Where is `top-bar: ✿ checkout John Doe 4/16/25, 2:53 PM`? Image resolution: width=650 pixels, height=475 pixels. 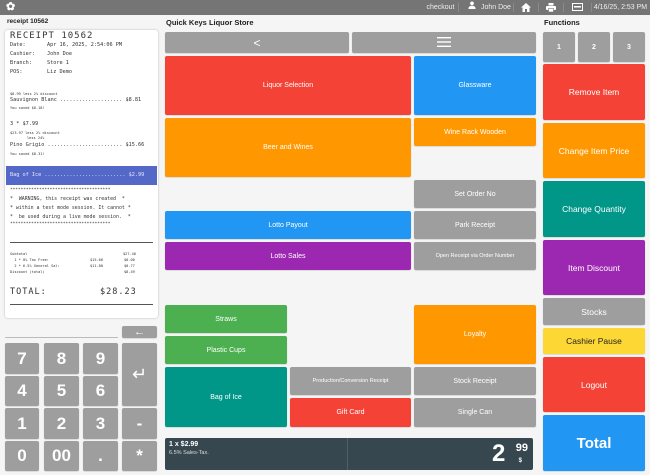 top-bar: ✿ checkout John Doe 4/16/25, 2:53 PM is located at coordinates (325, 7).